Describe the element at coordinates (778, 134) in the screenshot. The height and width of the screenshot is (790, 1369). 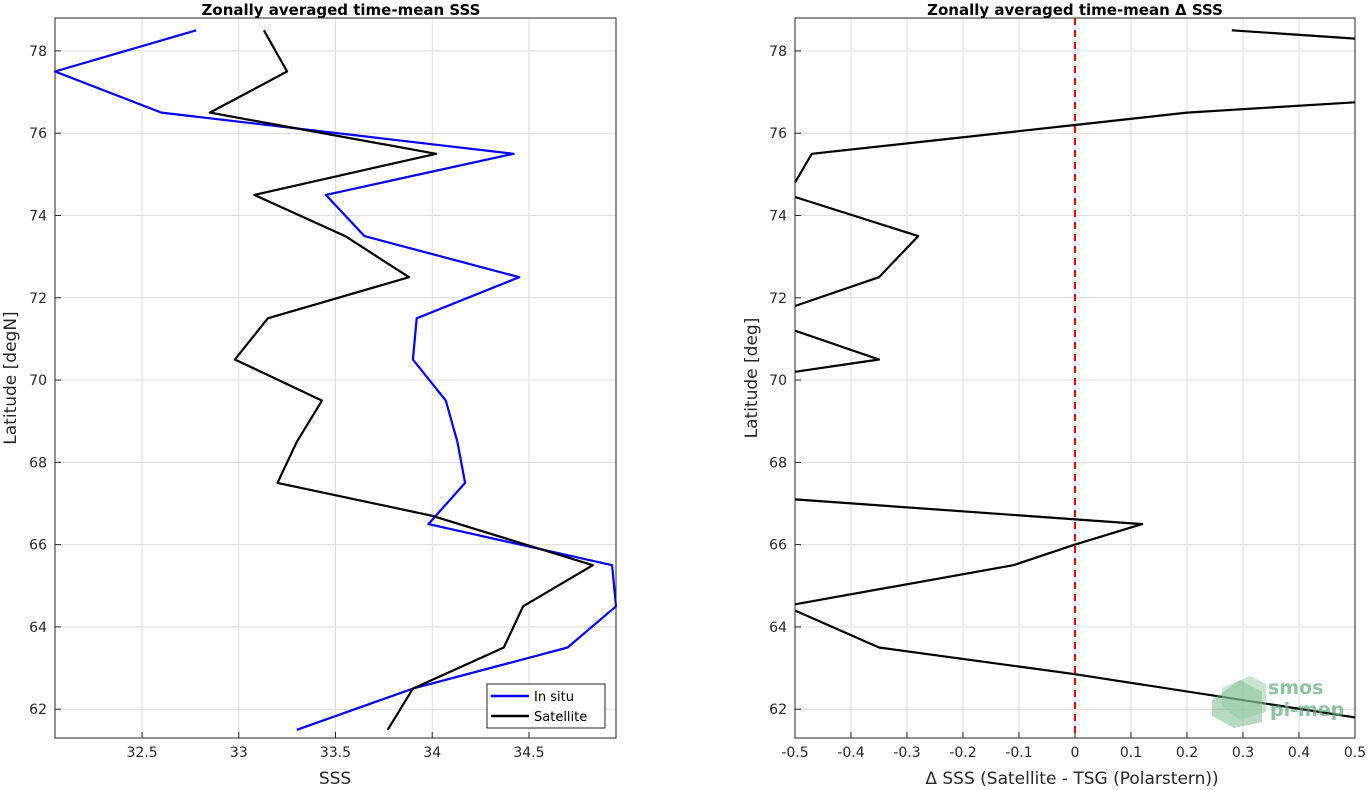
I see `delta-y-tick-label: 76` at that location.